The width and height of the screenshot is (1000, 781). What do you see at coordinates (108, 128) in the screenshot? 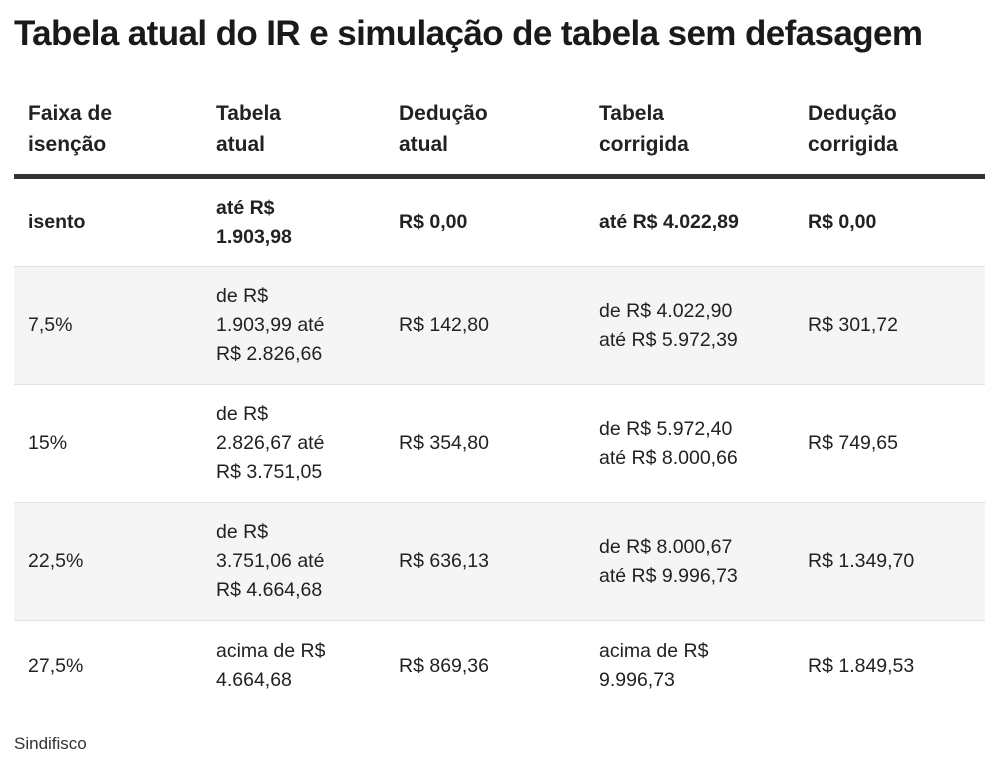
I see `header-faixa-de-isencao: Faixa de isenção` at bounding box center [108, 128].